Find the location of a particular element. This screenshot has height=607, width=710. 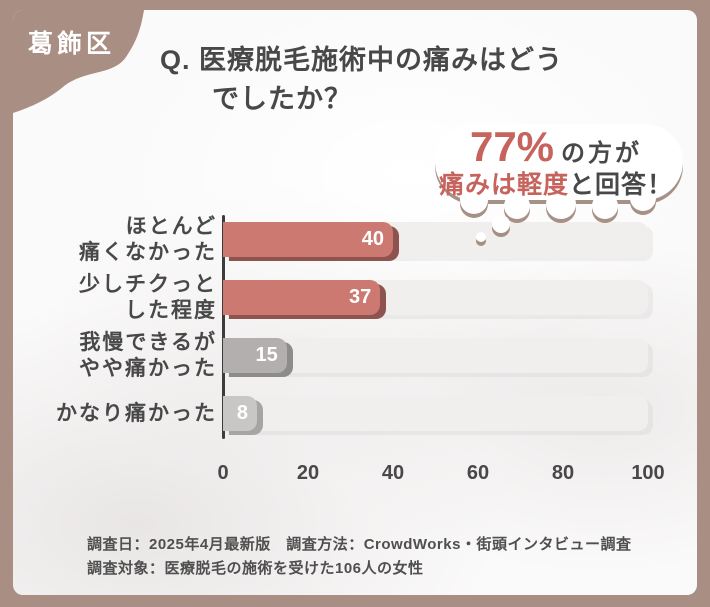

category-label: 少しチクっと した程度 is located at coordinates (148, 297).